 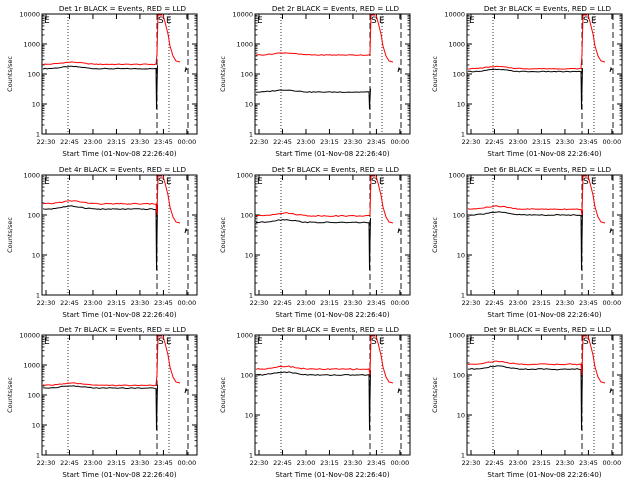 What do you see at coordinates (123, 8) in the screenshot?
I see `chart-title: Det 1r BLACK = Events, RED = LLD` at bounding box center [123, 8].